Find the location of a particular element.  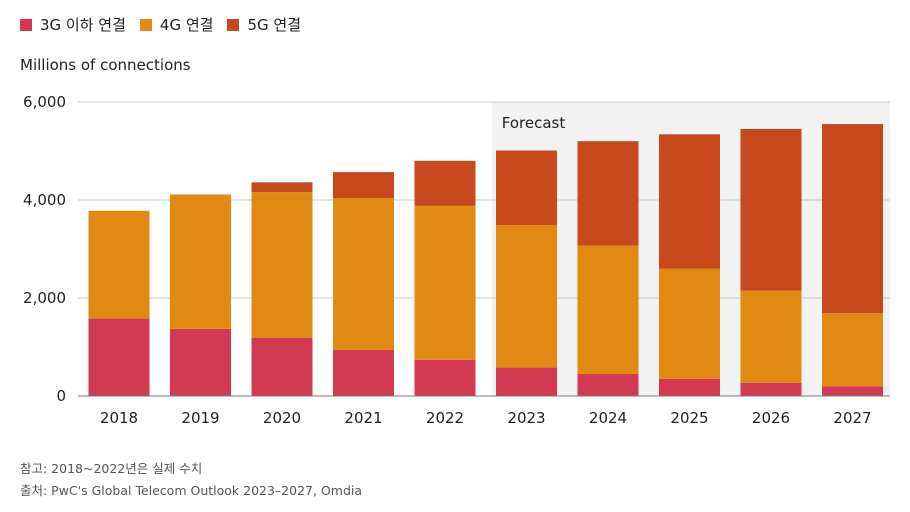

legend: 3G 이하 연결 4G 연결 5G 연결 is located at coordinates (167, 24).